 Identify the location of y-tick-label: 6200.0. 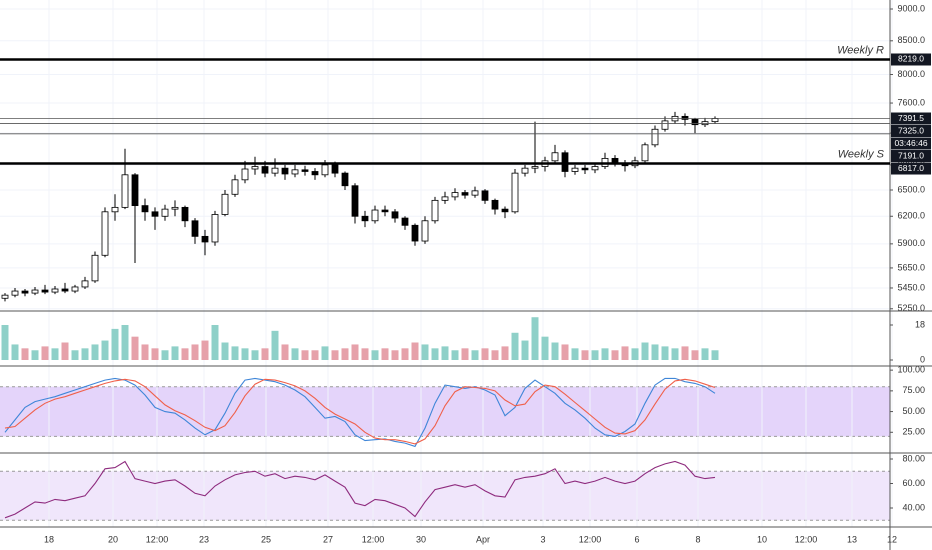
(911, 216).